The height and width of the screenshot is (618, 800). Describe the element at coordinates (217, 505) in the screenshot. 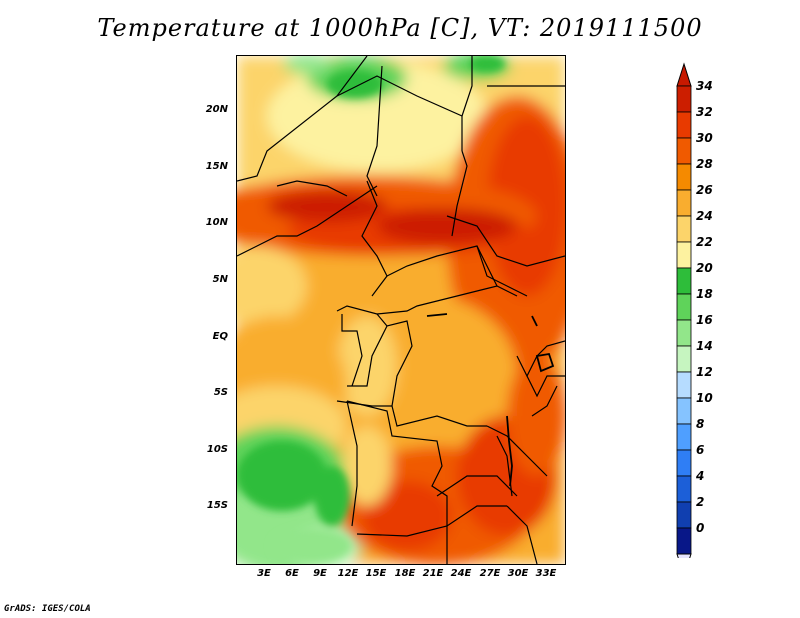

I see `y-tick-label: 15S` at that location.